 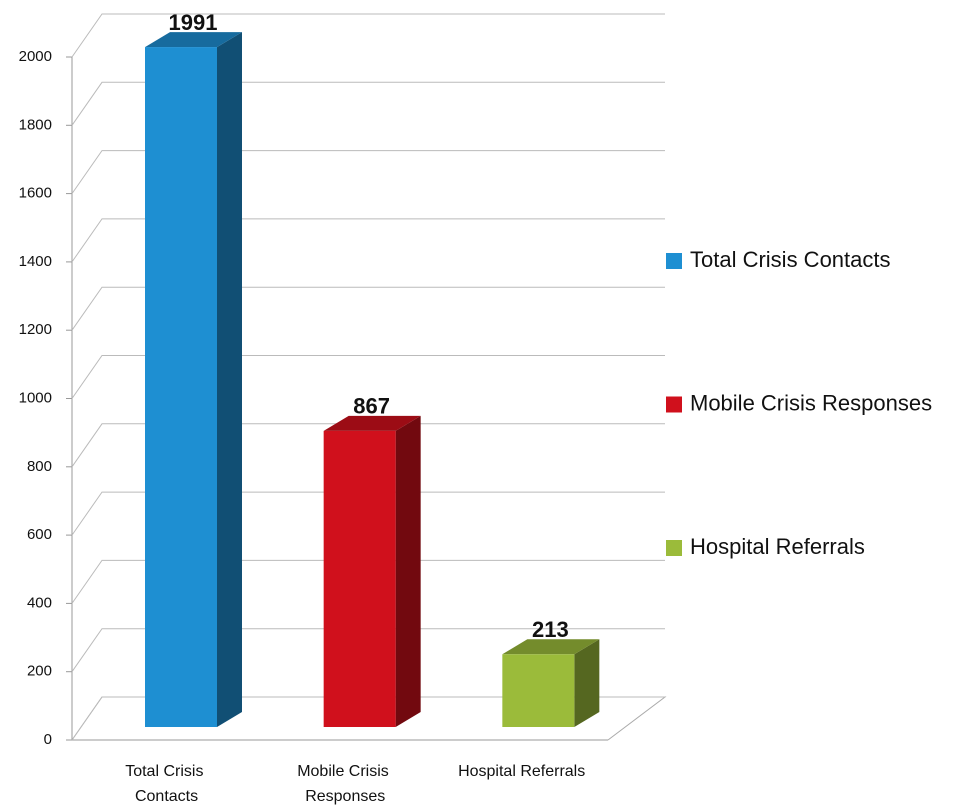 I want to click on y-tick-label: 1000, so click(x=35, y=397).